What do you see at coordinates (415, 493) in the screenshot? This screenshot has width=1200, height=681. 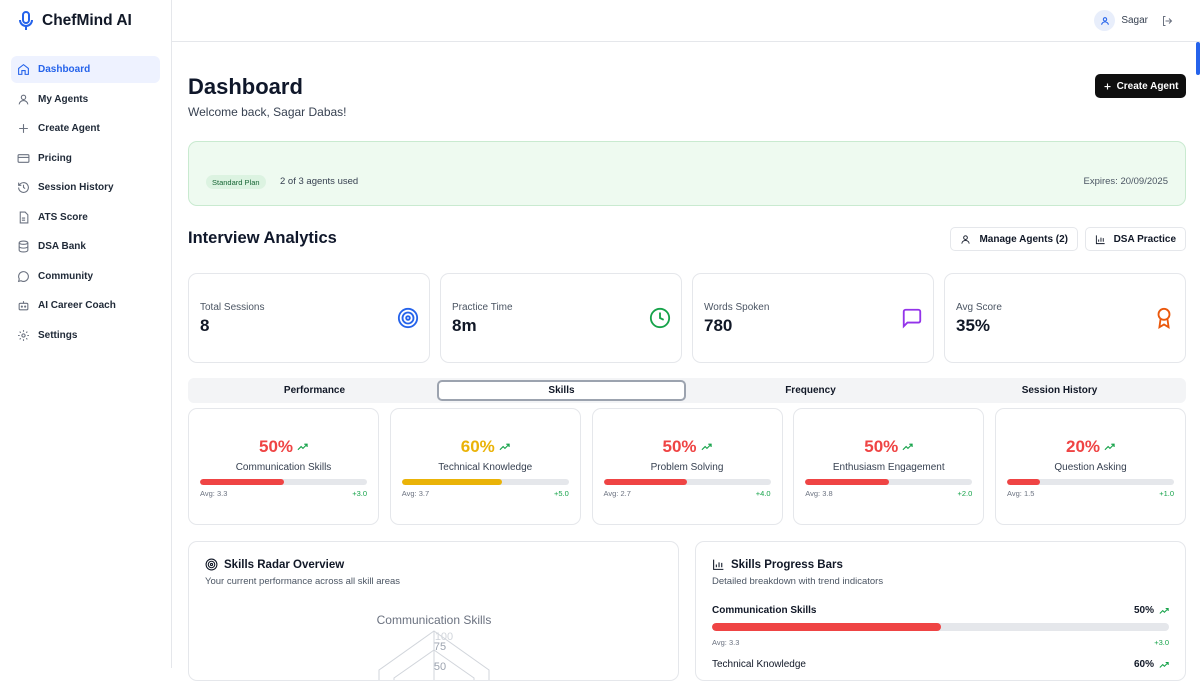 I see `skill-avg: Avg: 3.7` at bounding box center [415, 493].